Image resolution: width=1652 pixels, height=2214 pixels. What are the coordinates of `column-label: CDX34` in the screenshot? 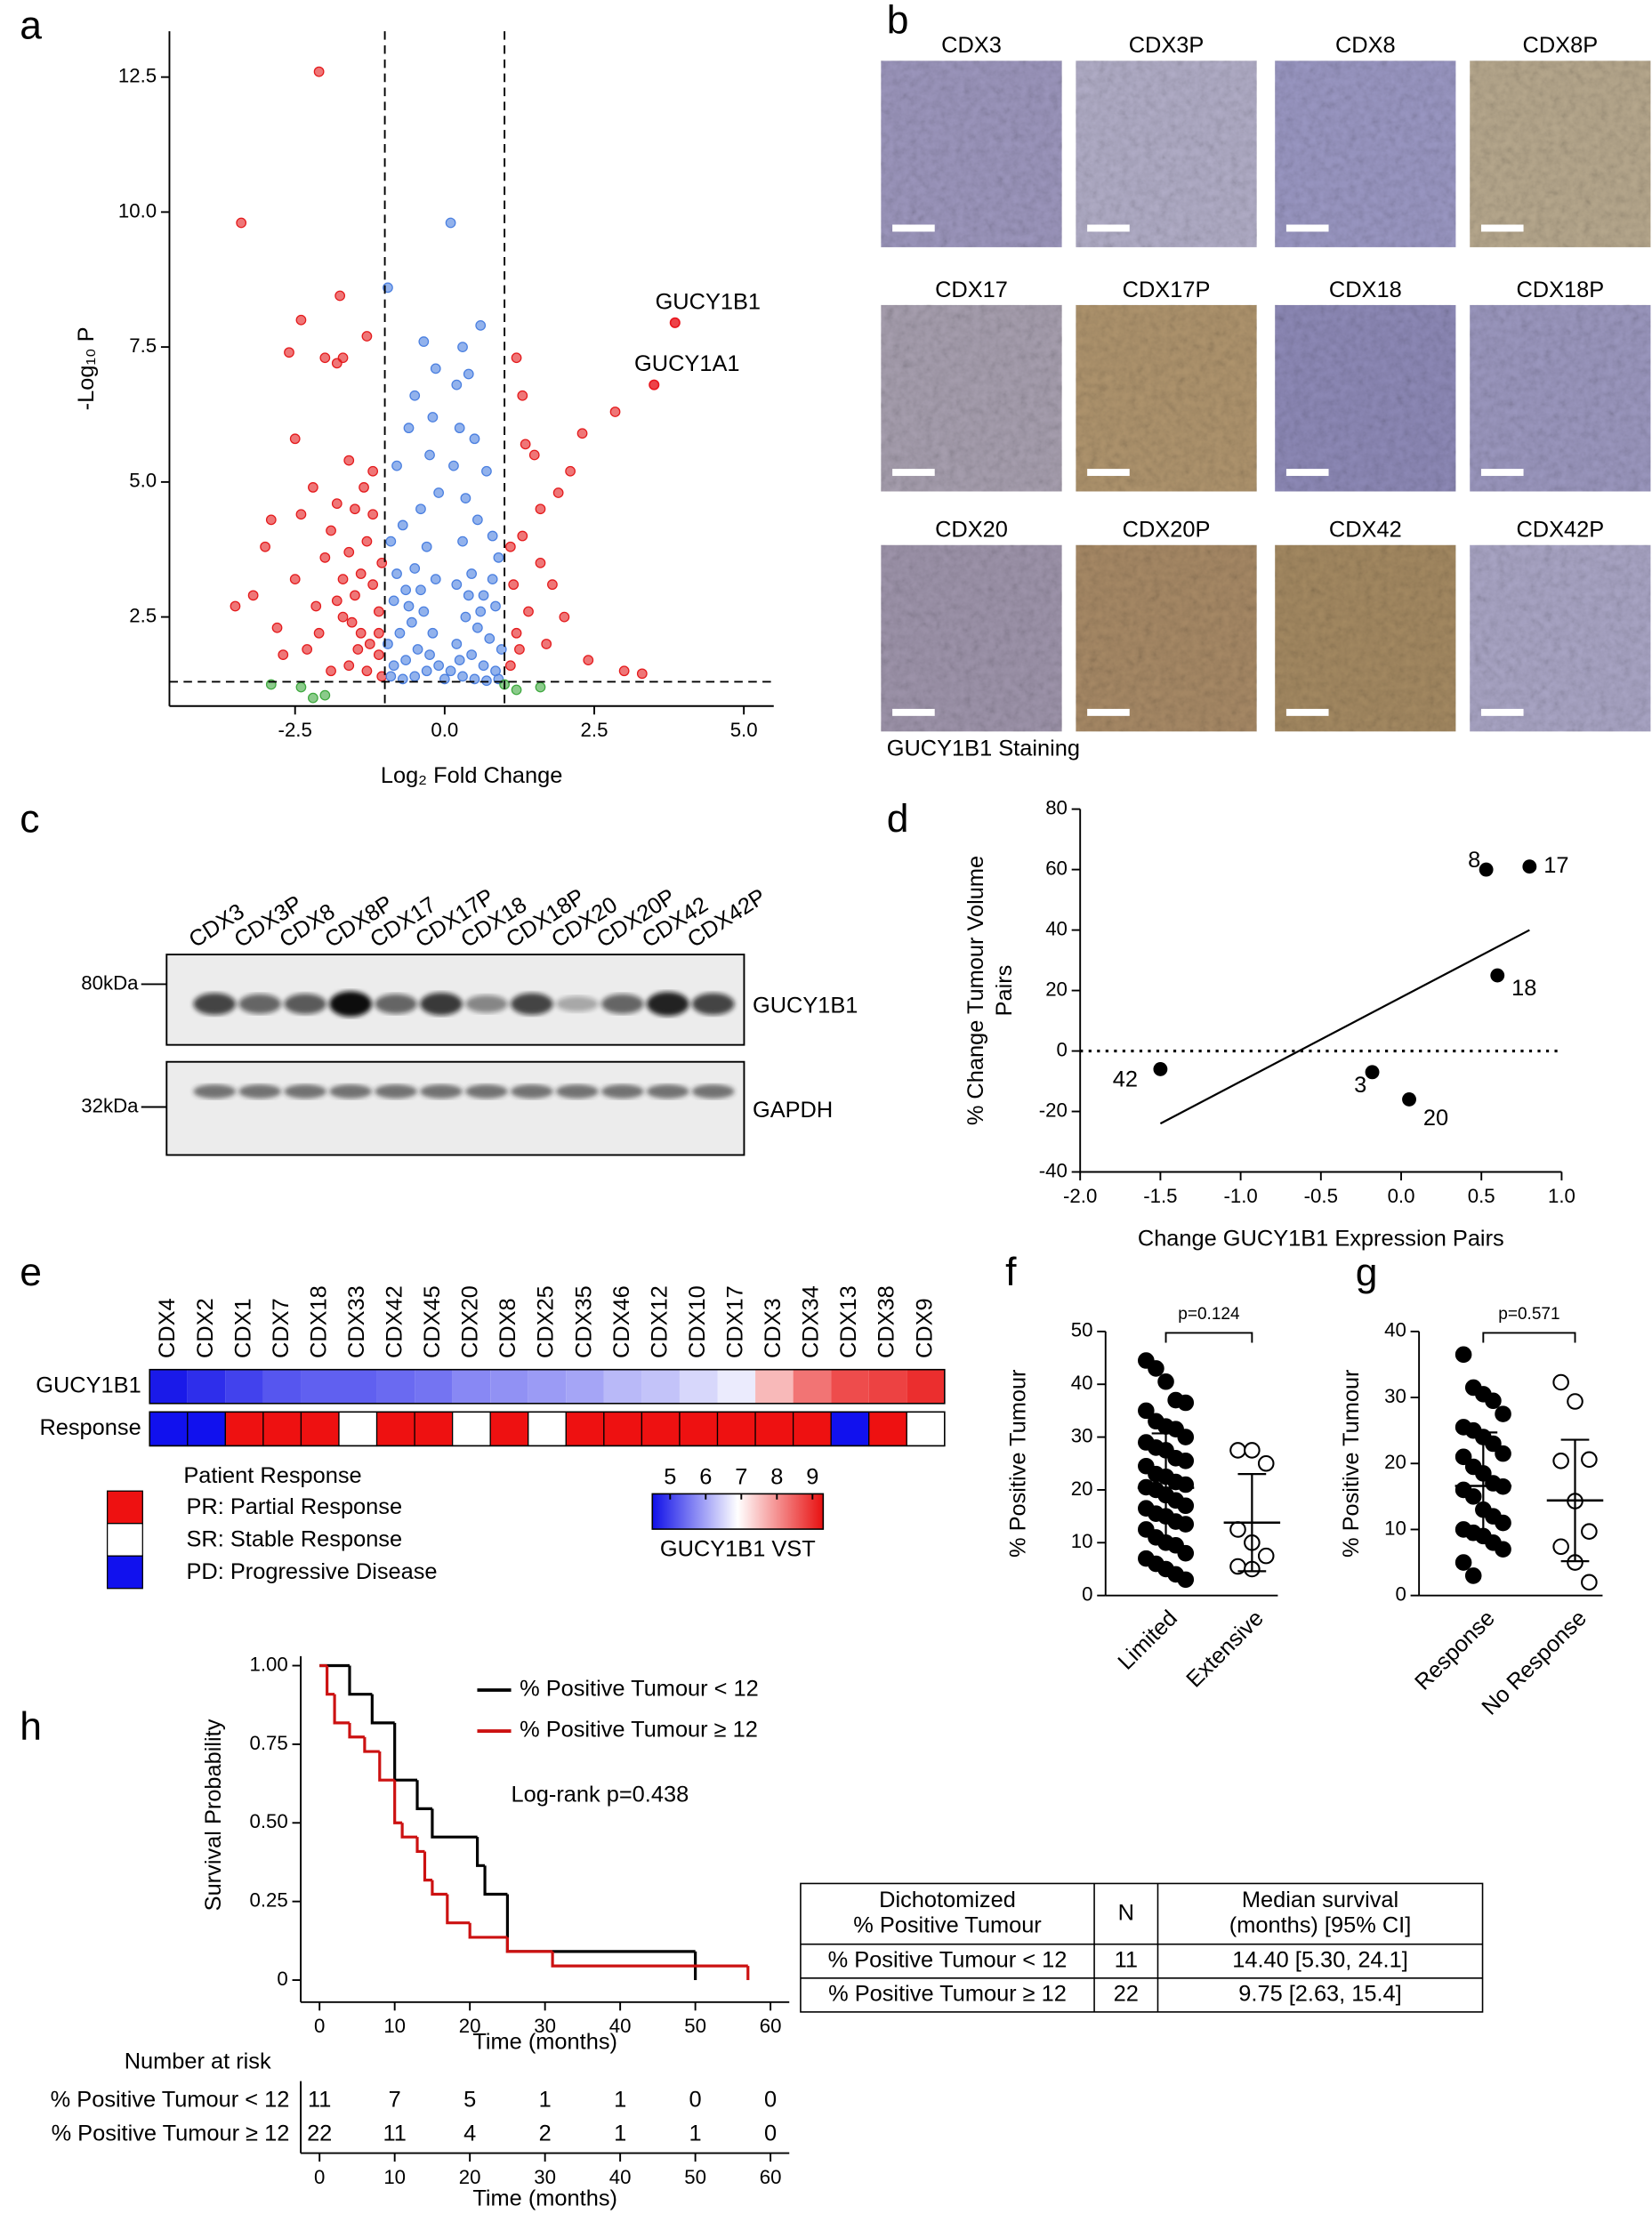 It's located at (811, 1321).